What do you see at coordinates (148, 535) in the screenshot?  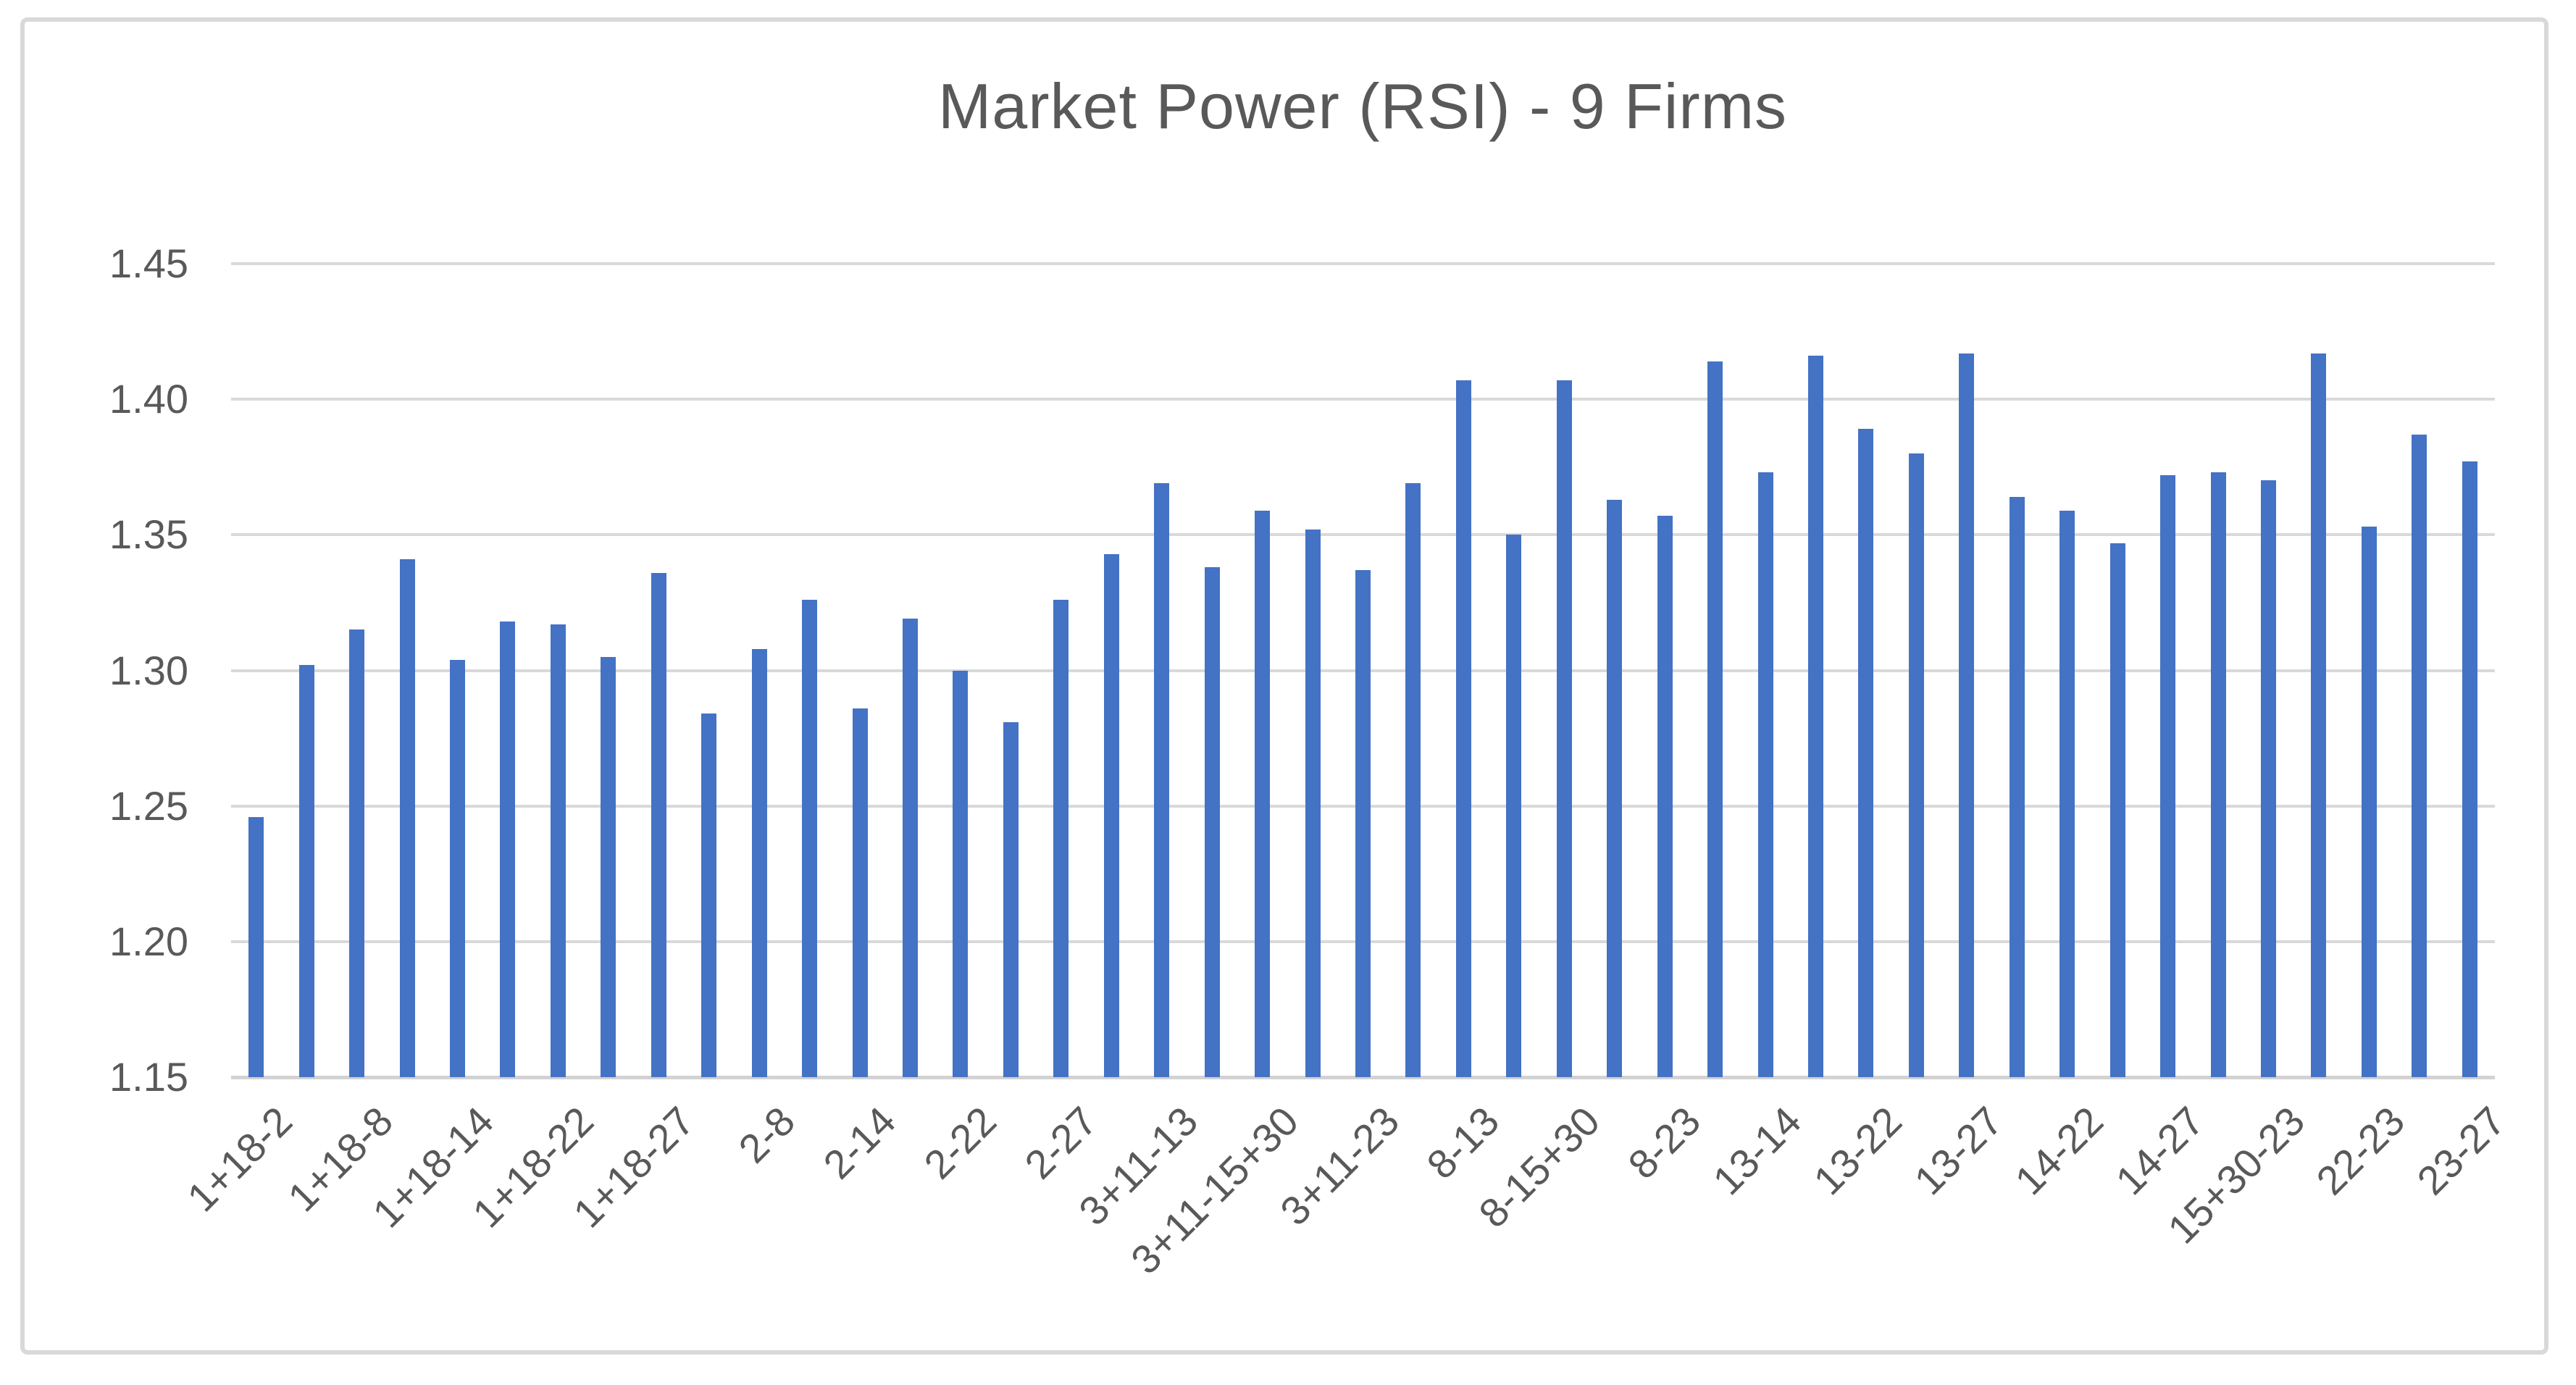 I see `y-tick-label: 1.35` at bounding box center [148, 535].